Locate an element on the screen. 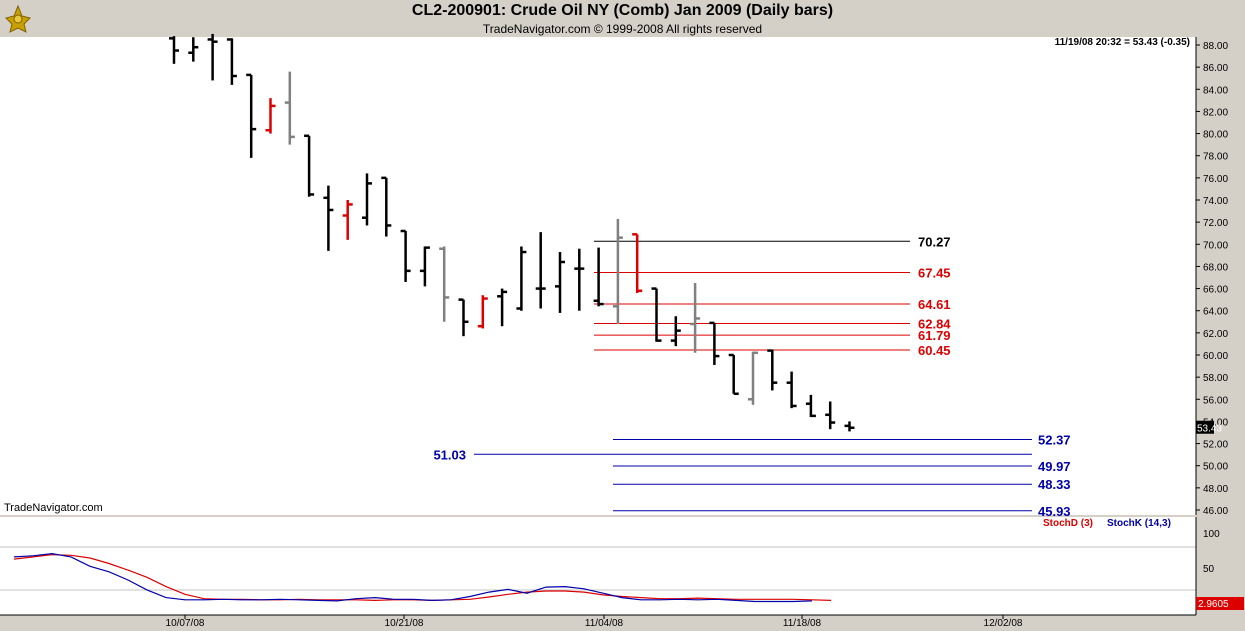 Image resolution: width=1245 pixels, height=631 pixels. date-tick-label: 11/18/08 is located at coordinates (802, 623).